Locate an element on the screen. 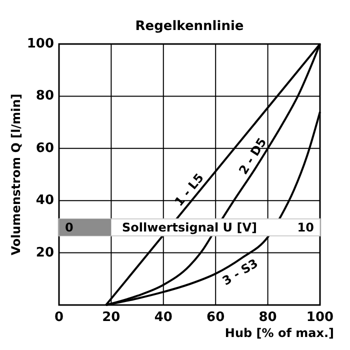 This screenshot has width=350, height=350. x-tick-label: 60 is located at coordinates (215, 317).